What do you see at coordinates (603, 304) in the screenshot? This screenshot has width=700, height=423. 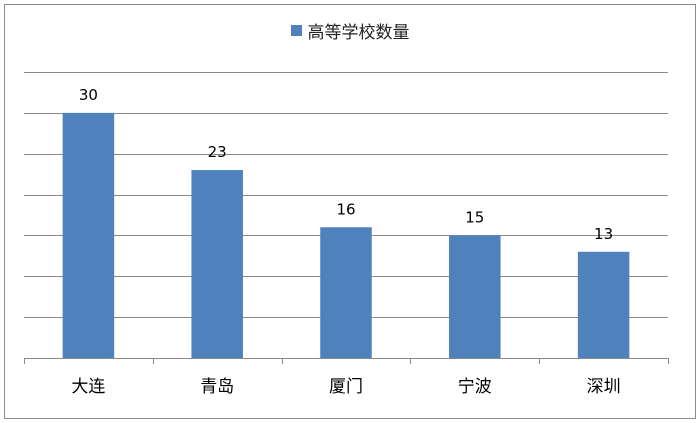 I see `bar-深圳` at bounding box center [603, 304].